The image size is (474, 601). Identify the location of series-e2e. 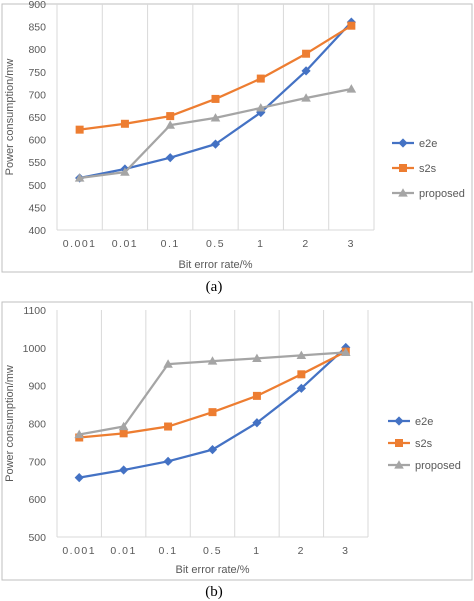
(212, 412).